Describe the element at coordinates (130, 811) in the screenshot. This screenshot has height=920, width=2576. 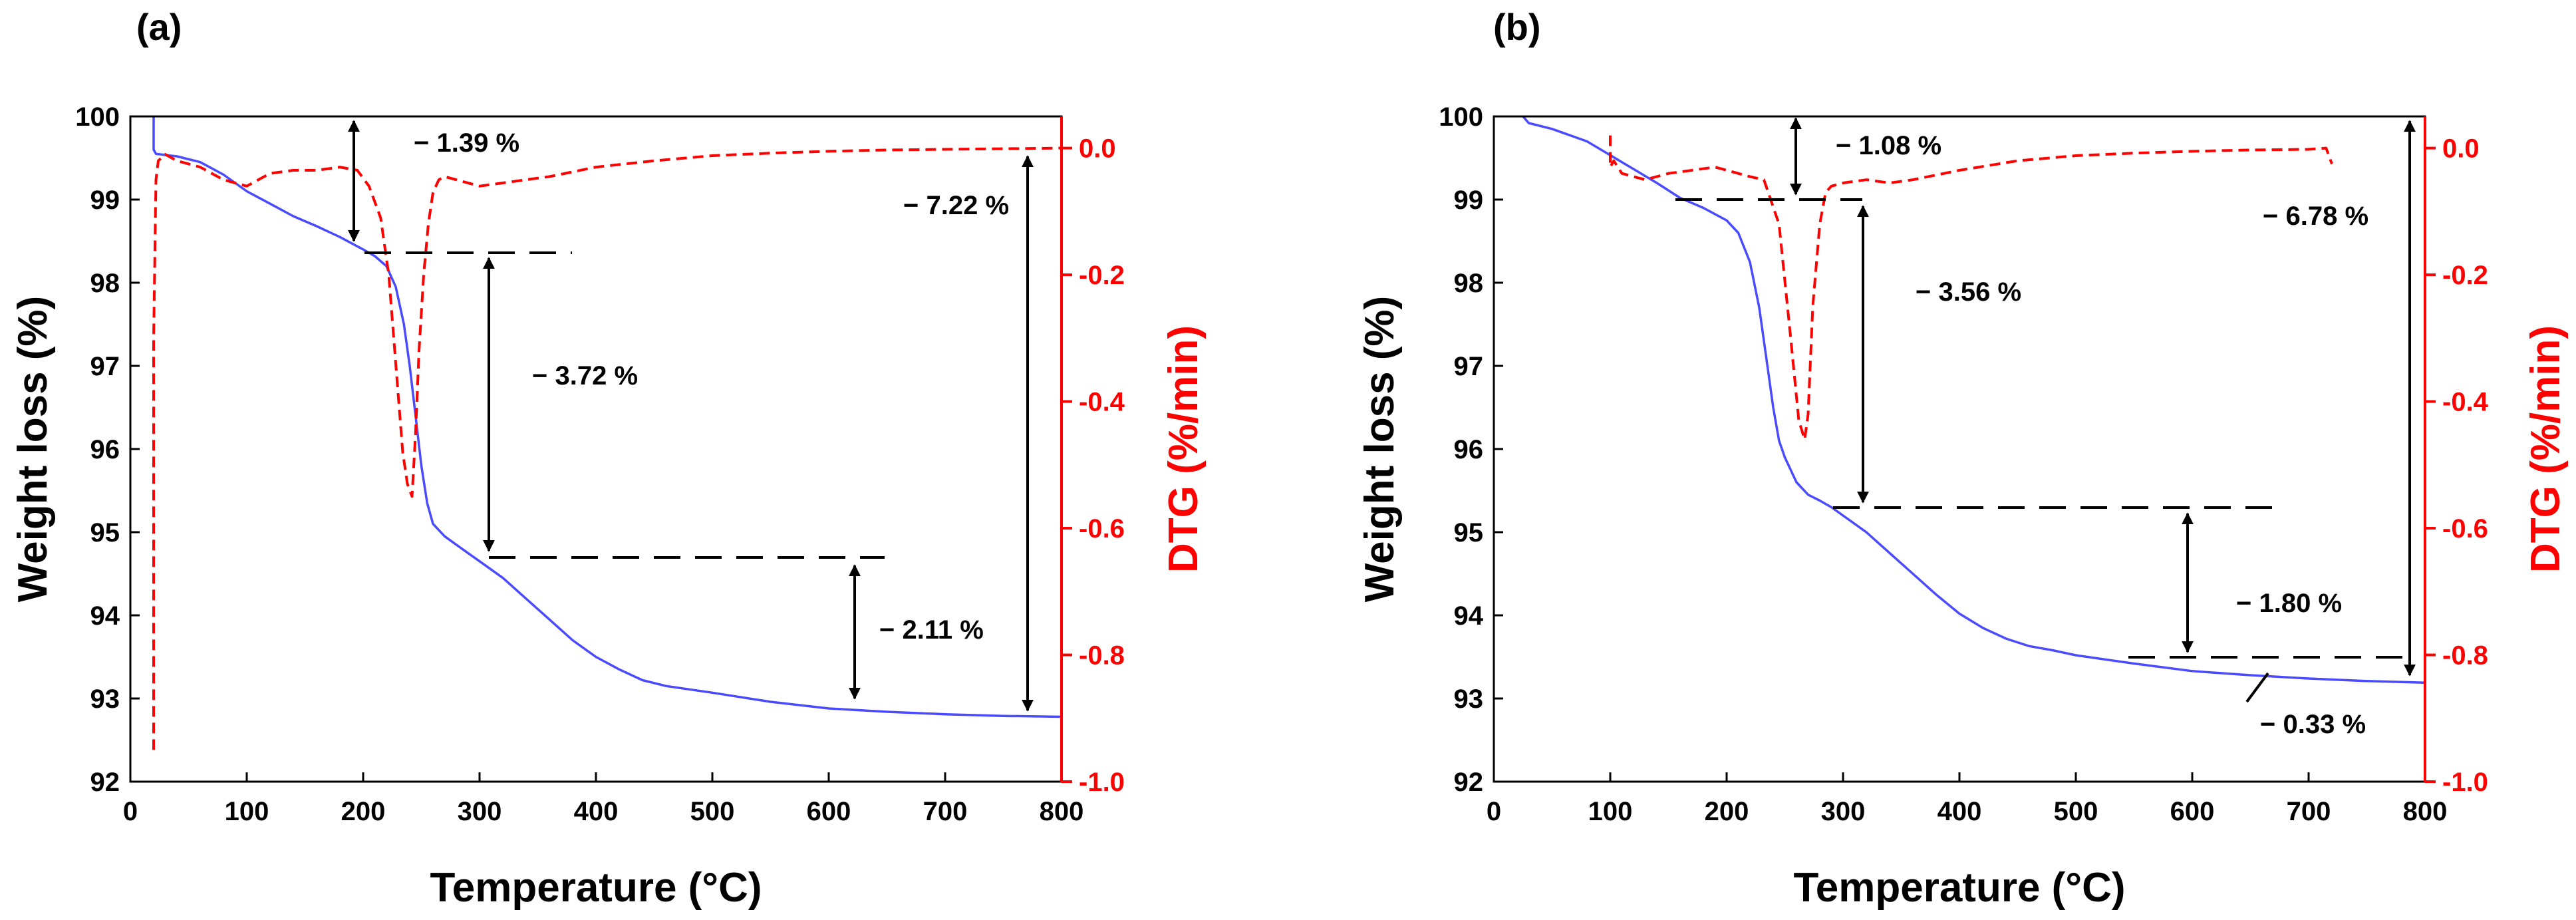
I see `panel-a-xtick-label: 0` at that location.